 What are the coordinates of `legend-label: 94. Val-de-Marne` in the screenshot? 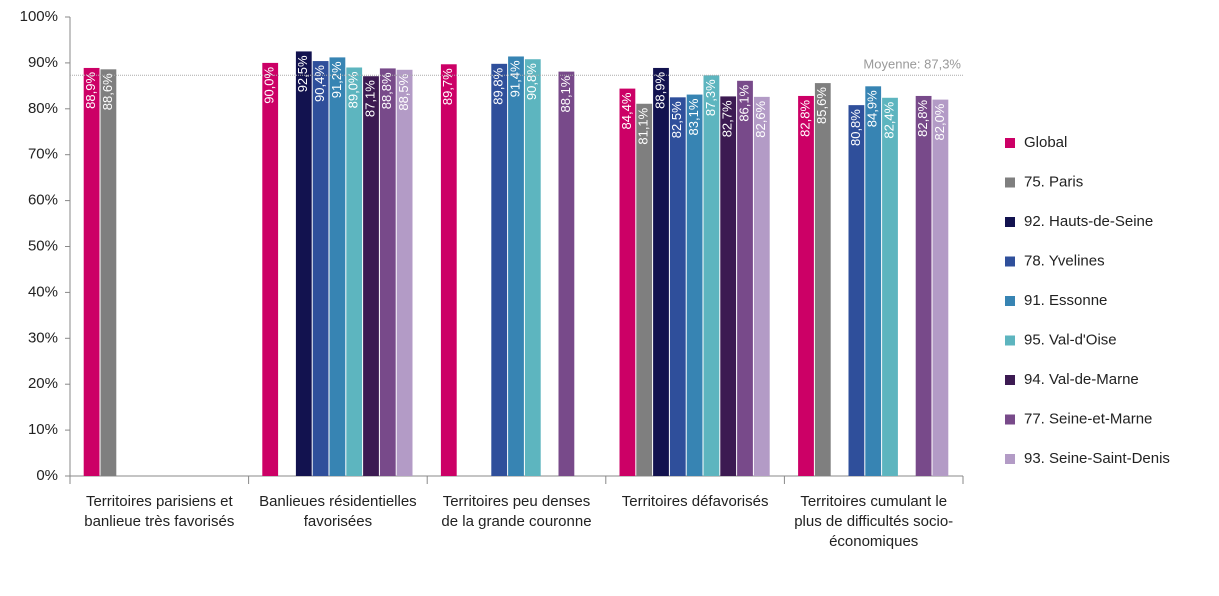 It's located at (1081, 379).